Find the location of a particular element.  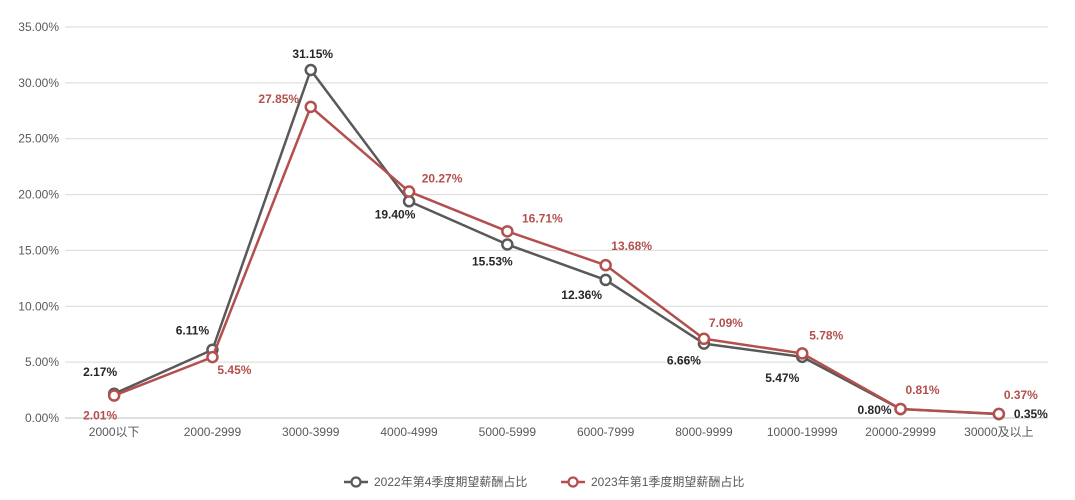

data-label: 31.15% is located at coordinates (312, 54).